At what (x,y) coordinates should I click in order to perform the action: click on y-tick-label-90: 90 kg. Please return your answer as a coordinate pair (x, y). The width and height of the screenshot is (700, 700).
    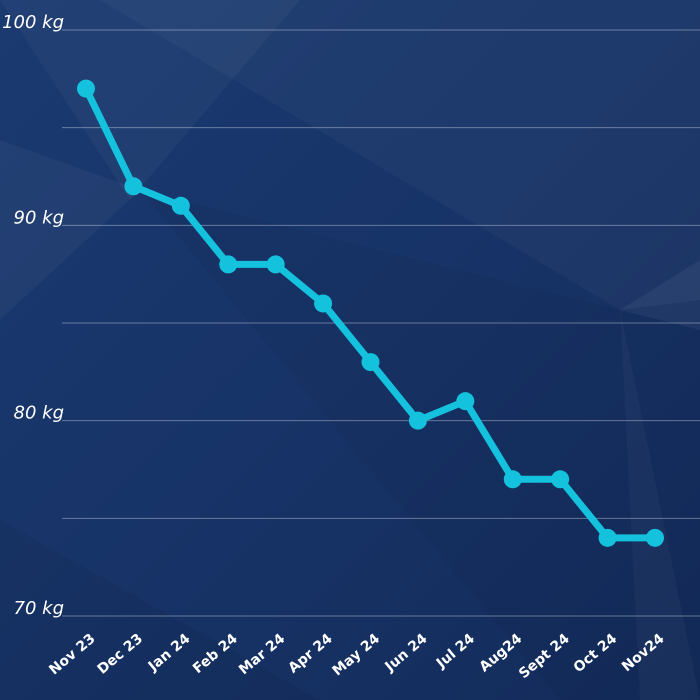
    Looking at the image, I should click on (39, 217).